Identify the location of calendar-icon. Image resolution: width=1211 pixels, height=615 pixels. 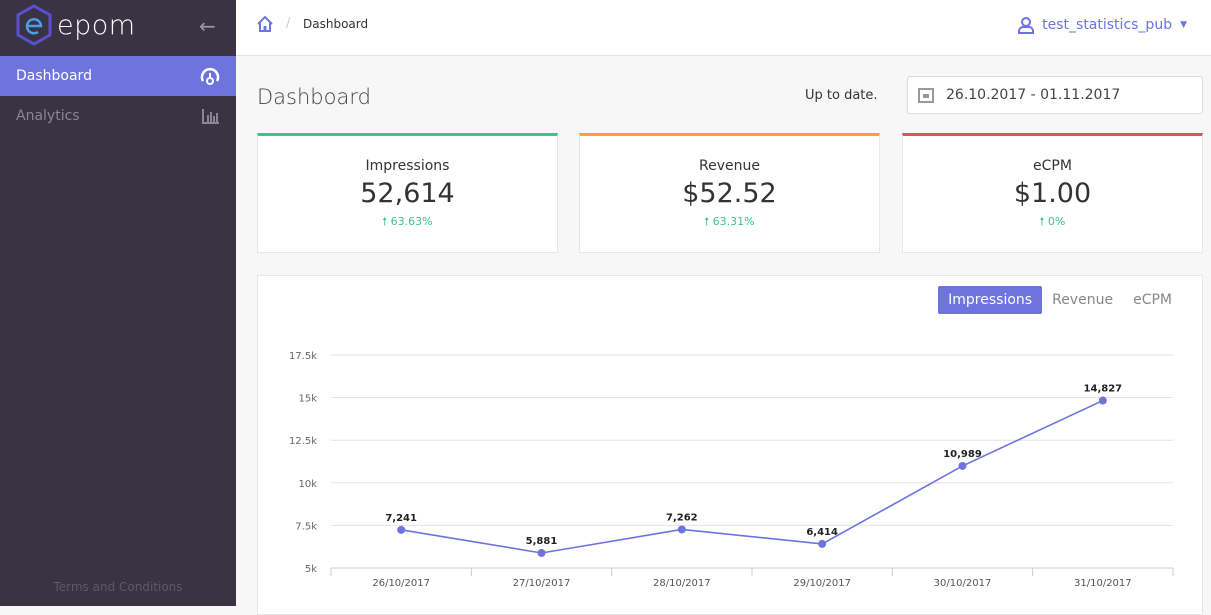
(926, 95).